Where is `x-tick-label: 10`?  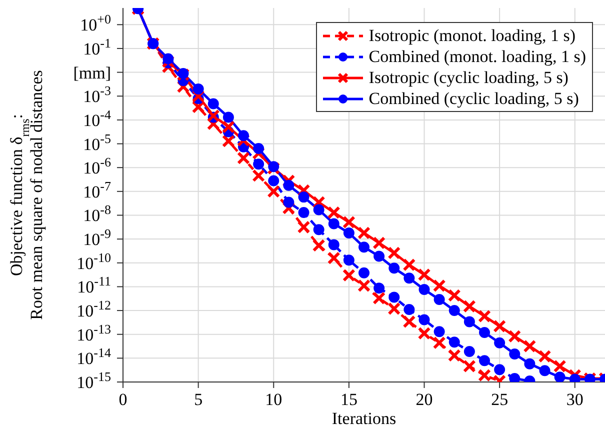
x-tick-label: 10 is located at coordinates (273, 399).